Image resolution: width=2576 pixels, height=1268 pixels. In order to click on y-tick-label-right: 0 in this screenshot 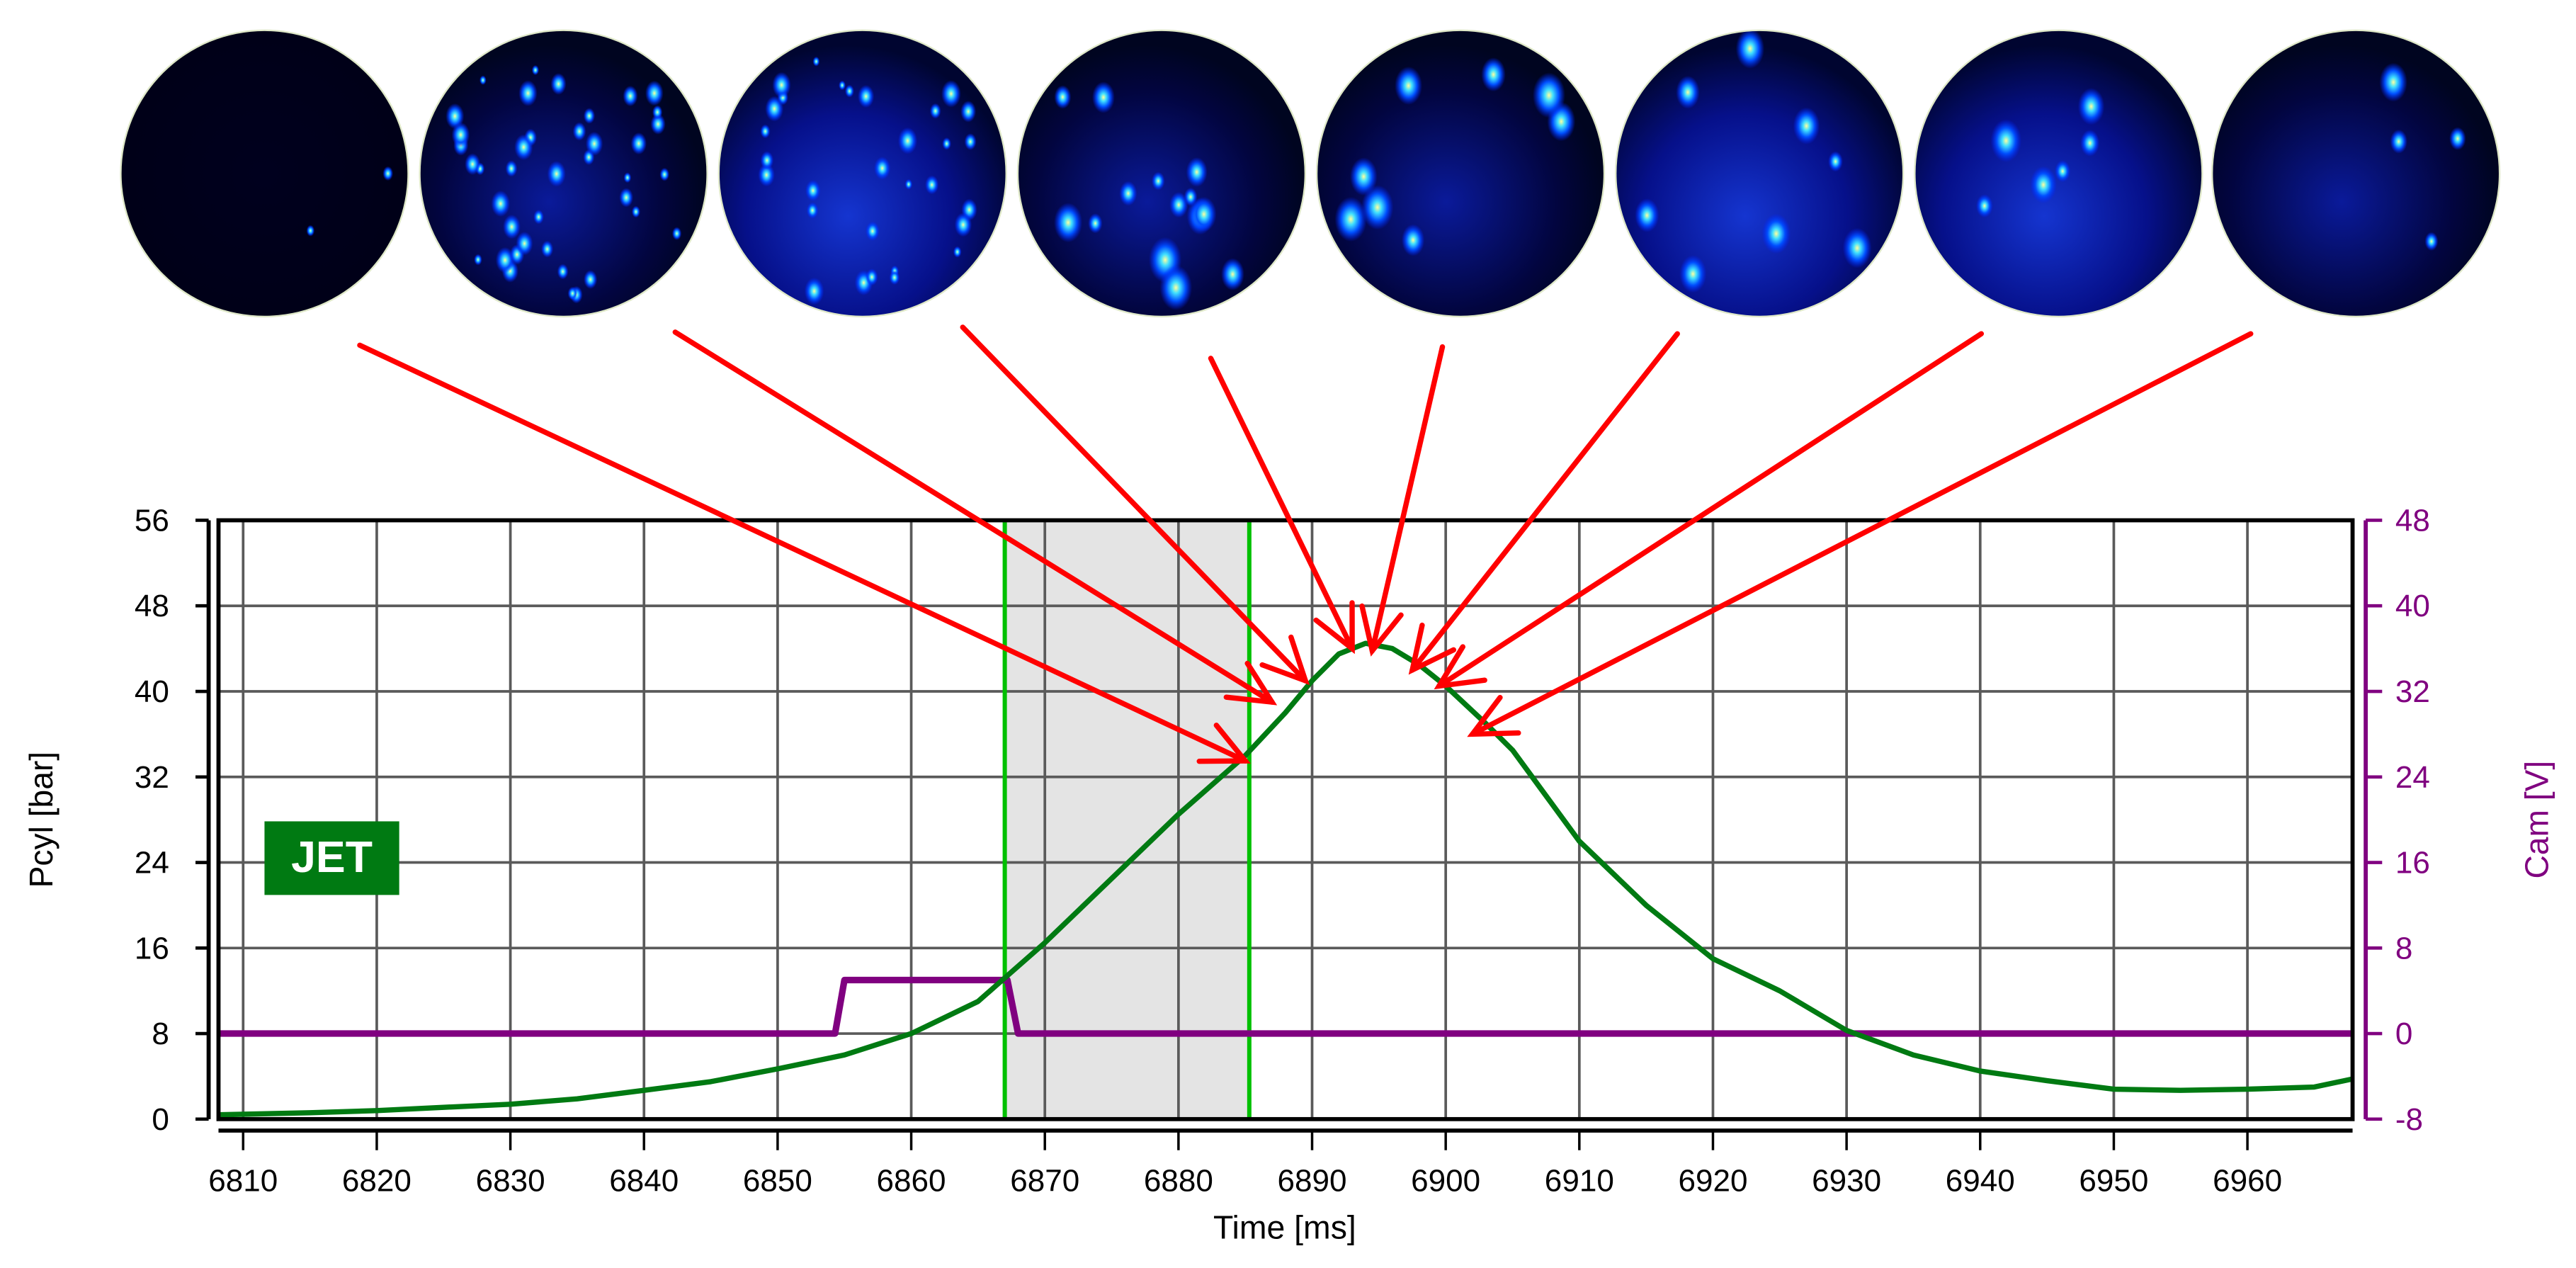, I will do `click(2404, 1034)`.